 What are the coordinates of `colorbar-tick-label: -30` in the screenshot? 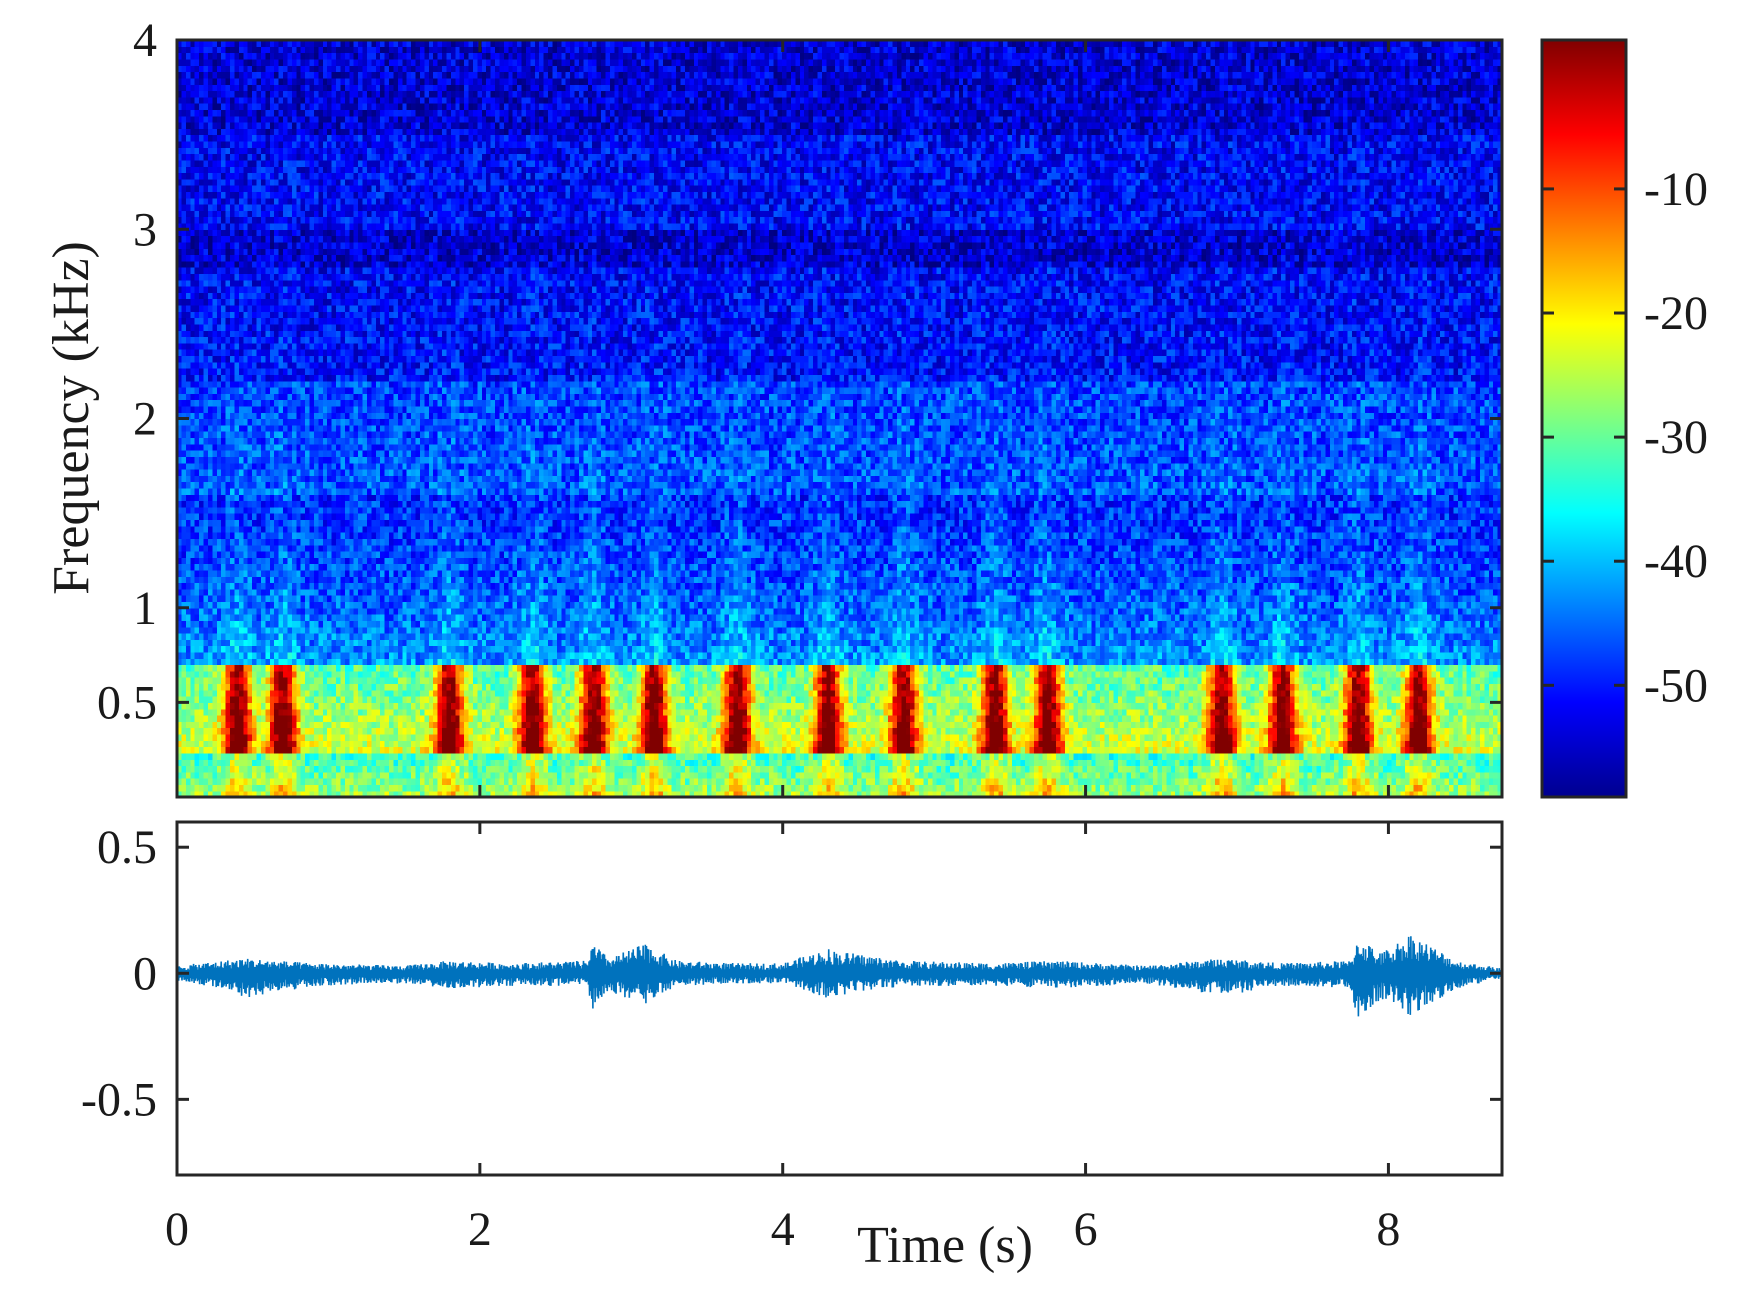 It's located at (1676, 437).